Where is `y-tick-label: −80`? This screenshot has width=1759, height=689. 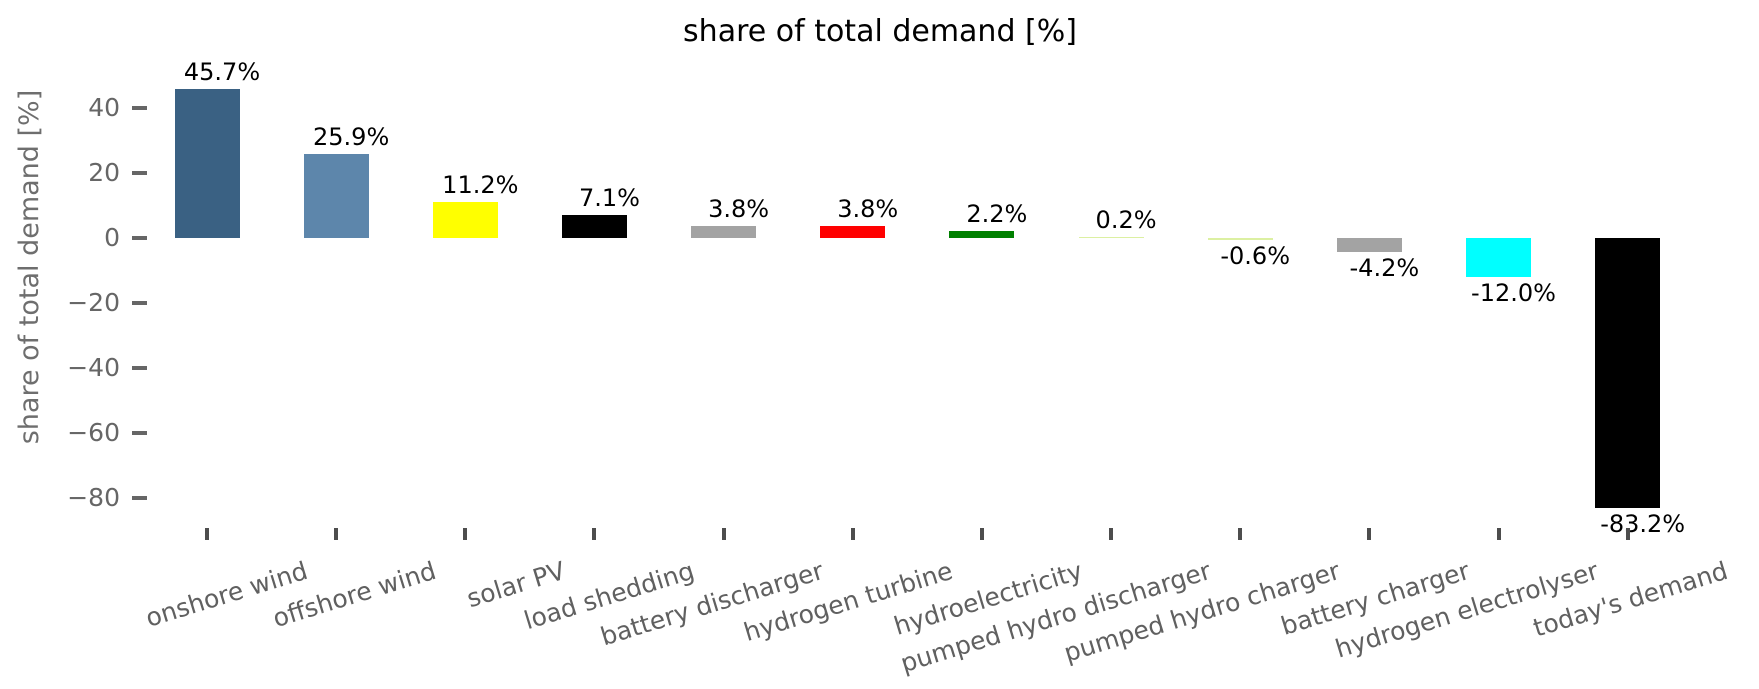
y-tick-label: −80 is located at coordinates (93, 497).